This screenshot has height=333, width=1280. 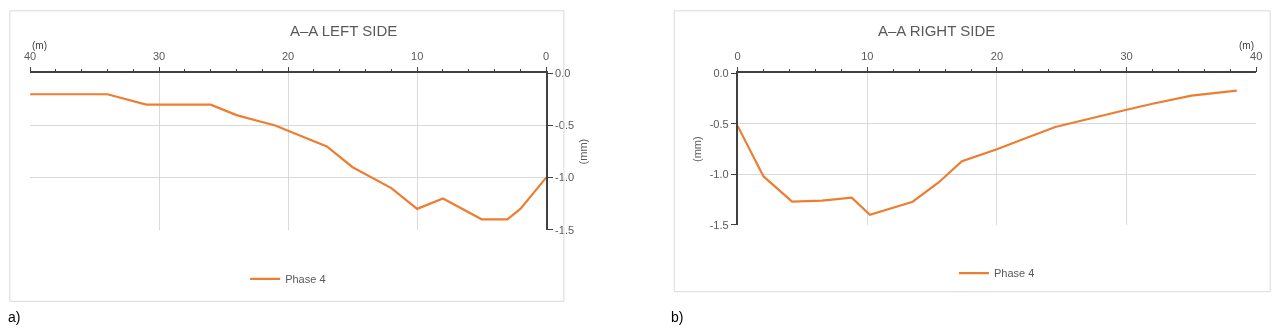 I want to click on text: a), so click(x=14, y=317).